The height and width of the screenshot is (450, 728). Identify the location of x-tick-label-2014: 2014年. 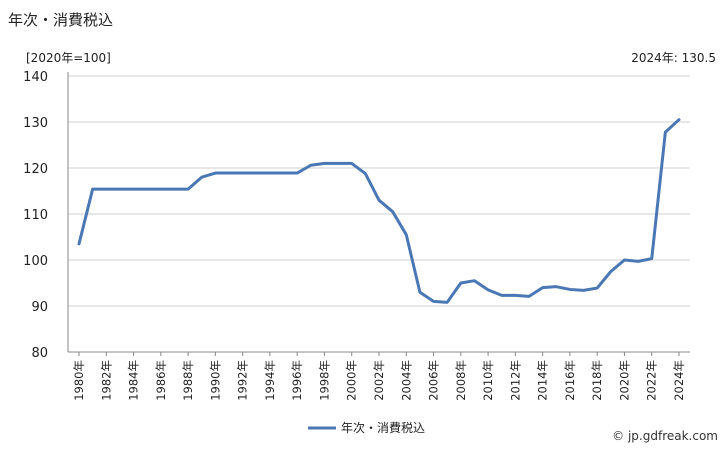
(543, 380).